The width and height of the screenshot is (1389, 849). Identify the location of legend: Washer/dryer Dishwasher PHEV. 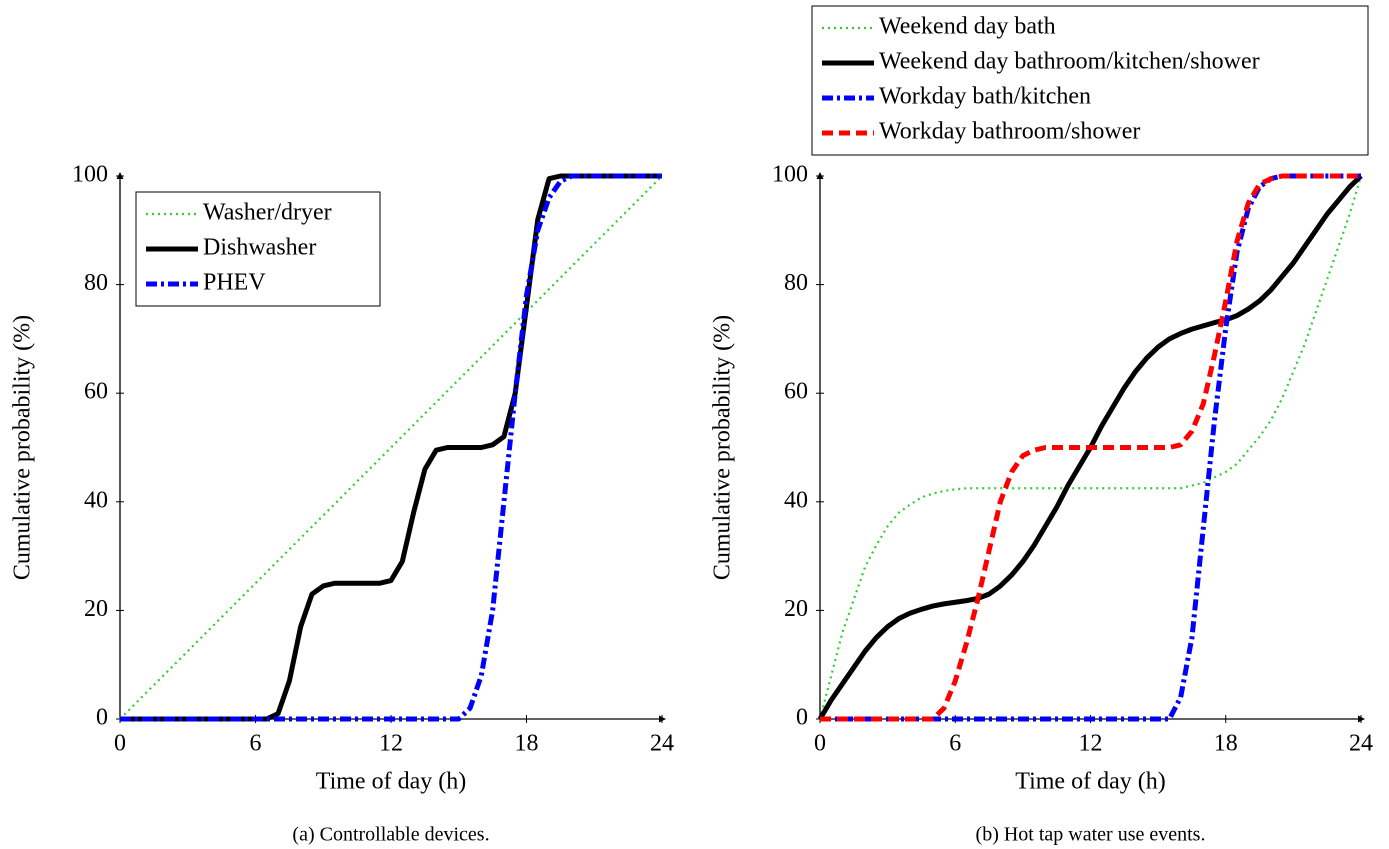
(258, 249).